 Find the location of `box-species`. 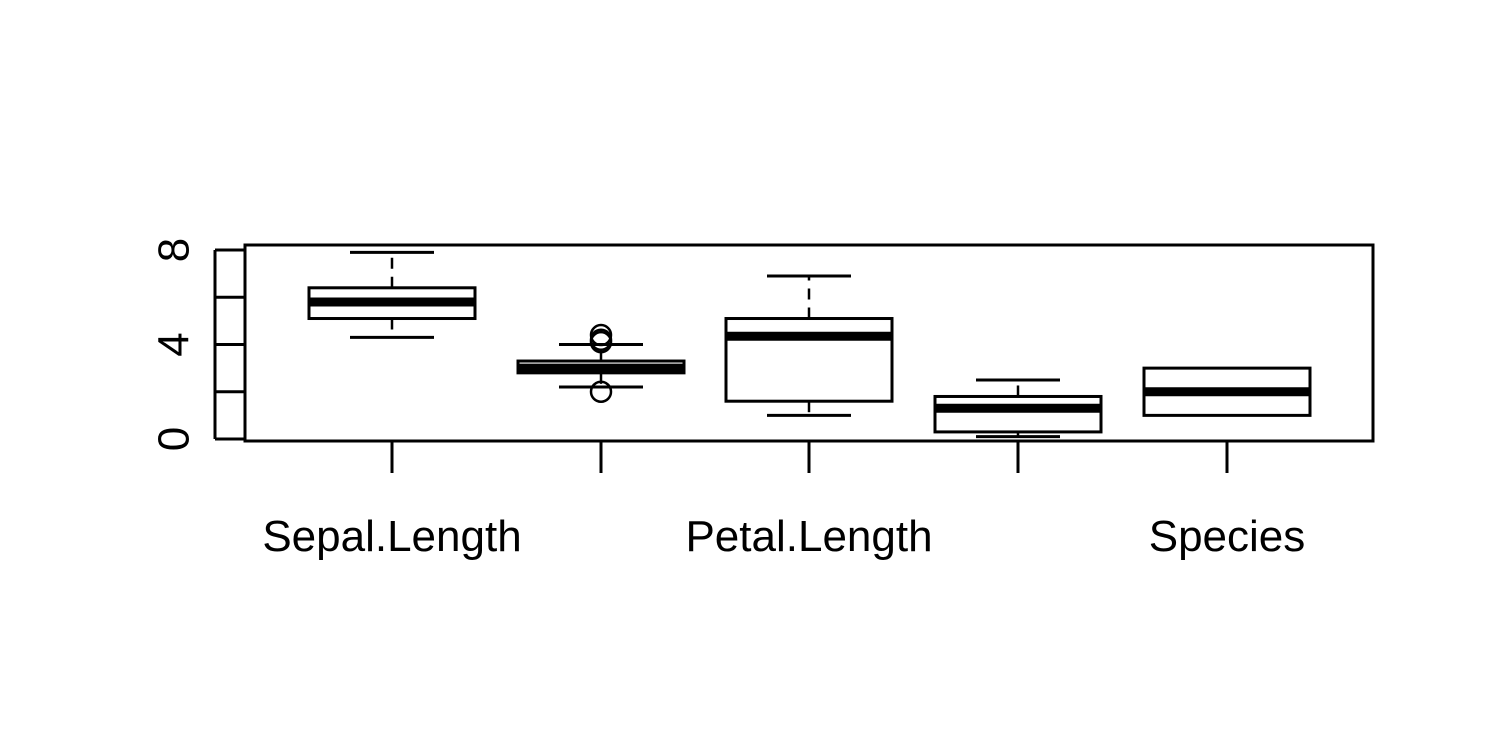

box-species is located at coordinates (1227, 391).